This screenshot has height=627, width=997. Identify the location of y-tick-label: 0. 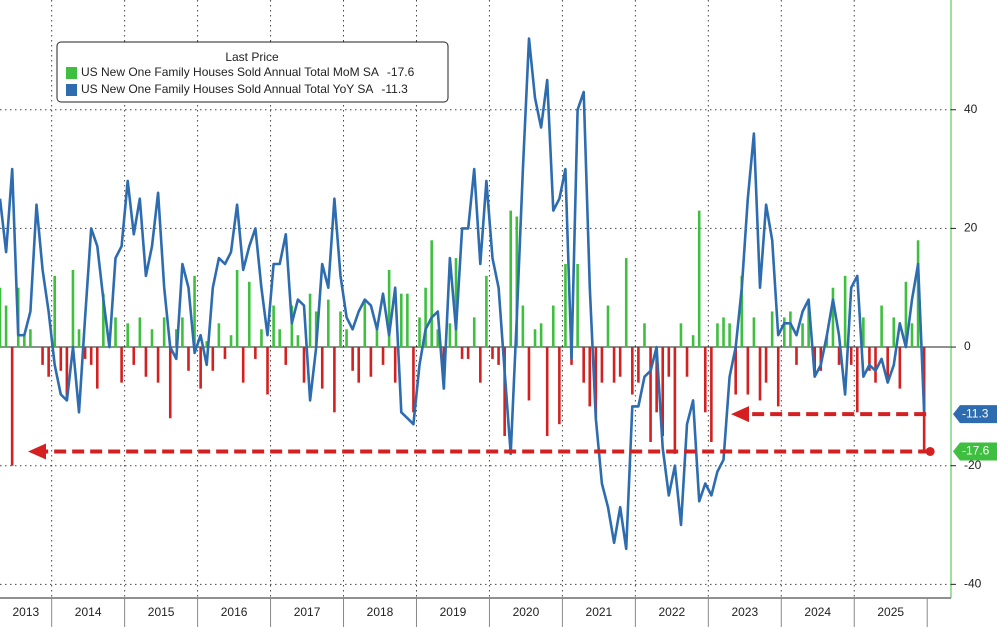
(967, 346).